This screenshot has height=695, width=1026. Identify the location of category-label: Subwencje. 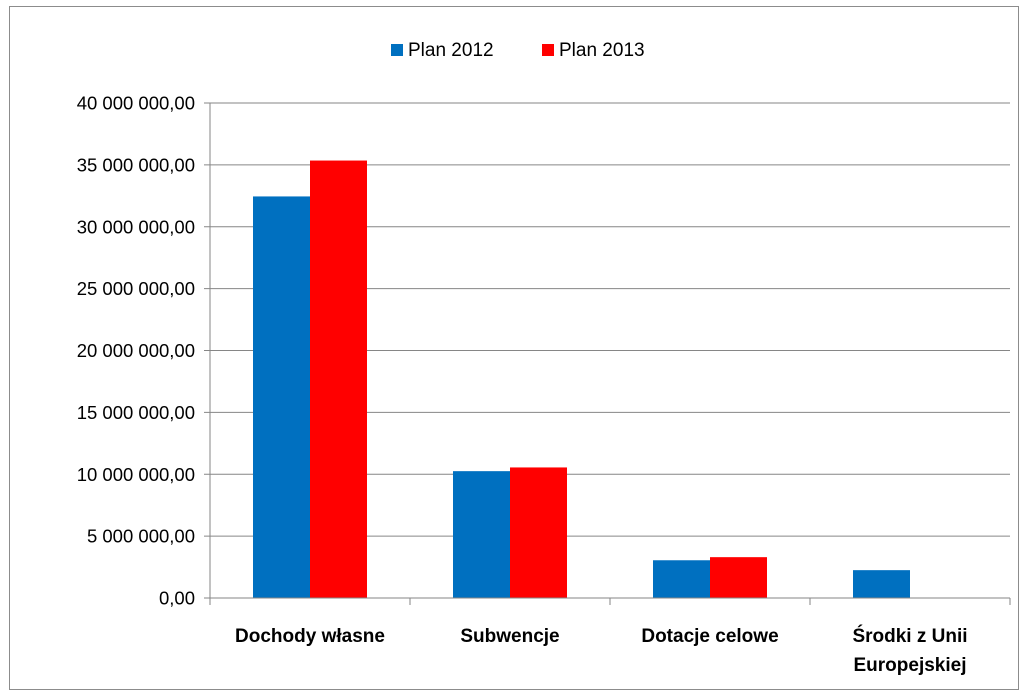
(509, 636).